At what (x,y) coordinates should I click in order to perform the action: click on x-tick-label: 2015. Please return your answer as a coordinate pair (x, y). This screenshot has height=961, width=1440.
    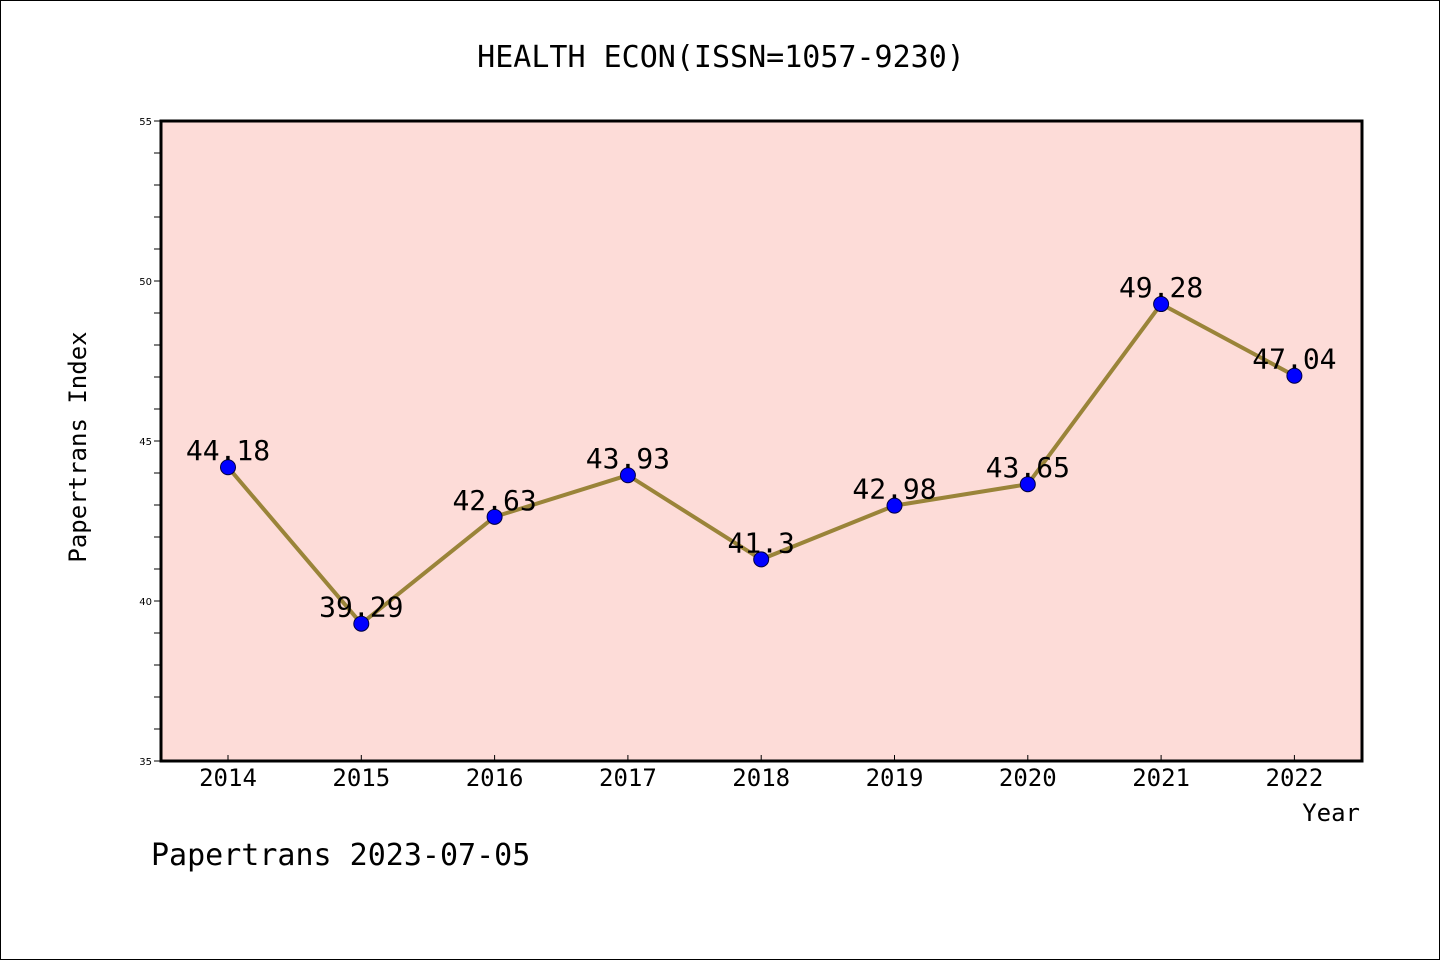
    Looking at the image, I should click on (361, 778).